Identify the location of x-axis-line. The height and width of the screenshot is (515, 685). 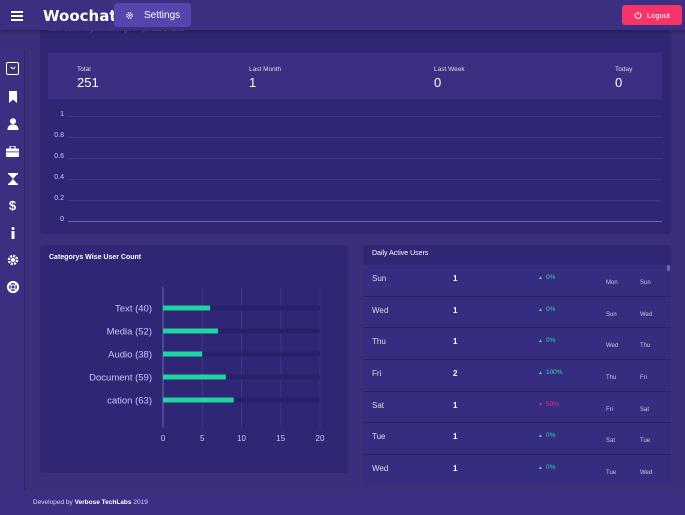
(365, 221).